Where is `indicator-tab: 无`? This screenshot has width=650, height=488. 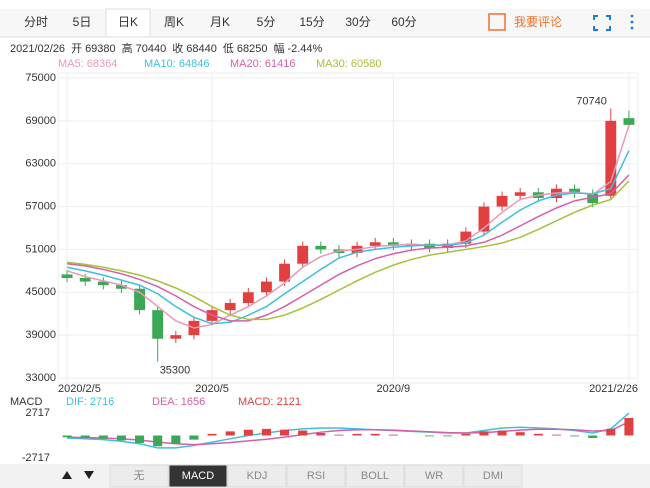 indicator-tab: 无 is located at coordinates (139, 476).